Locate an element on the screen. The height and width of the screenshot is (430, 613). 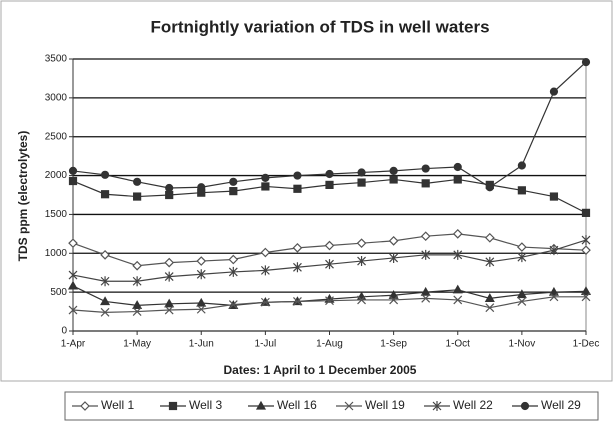
legend-label: Well 1 is located at coordinates (117, 405).